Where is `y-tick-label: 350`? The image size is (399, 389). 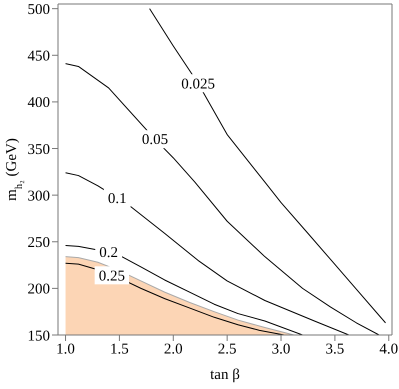 y-tick-label: 350 is located at coordinates (39, 150).